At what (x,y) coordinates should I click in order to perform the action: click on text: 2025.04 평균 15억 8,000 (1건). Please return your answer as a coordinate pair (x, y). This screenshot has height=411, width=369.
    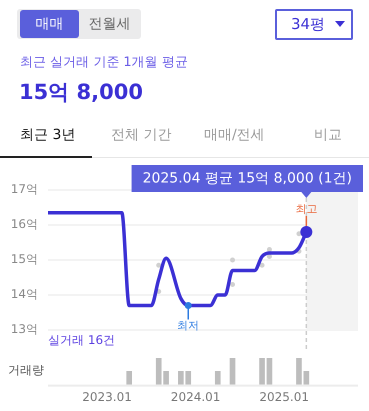
    Looking at the image, I should click on (247, 178).